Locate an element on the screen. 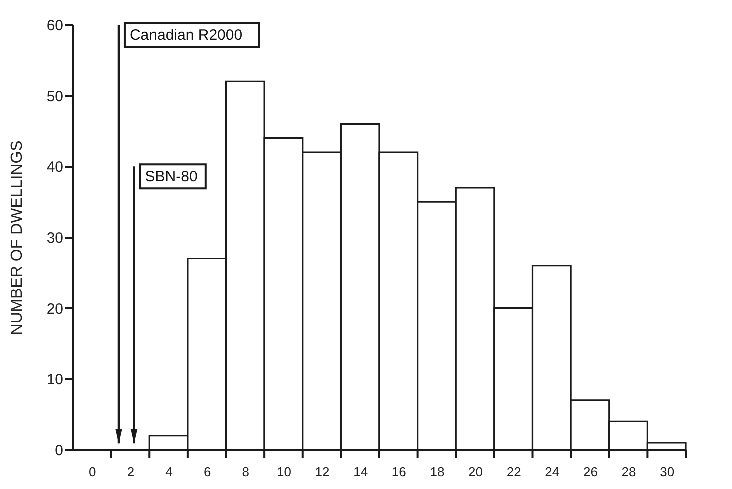  ref-line-label: Canadian R2000 is located at coordinates (186, 35).